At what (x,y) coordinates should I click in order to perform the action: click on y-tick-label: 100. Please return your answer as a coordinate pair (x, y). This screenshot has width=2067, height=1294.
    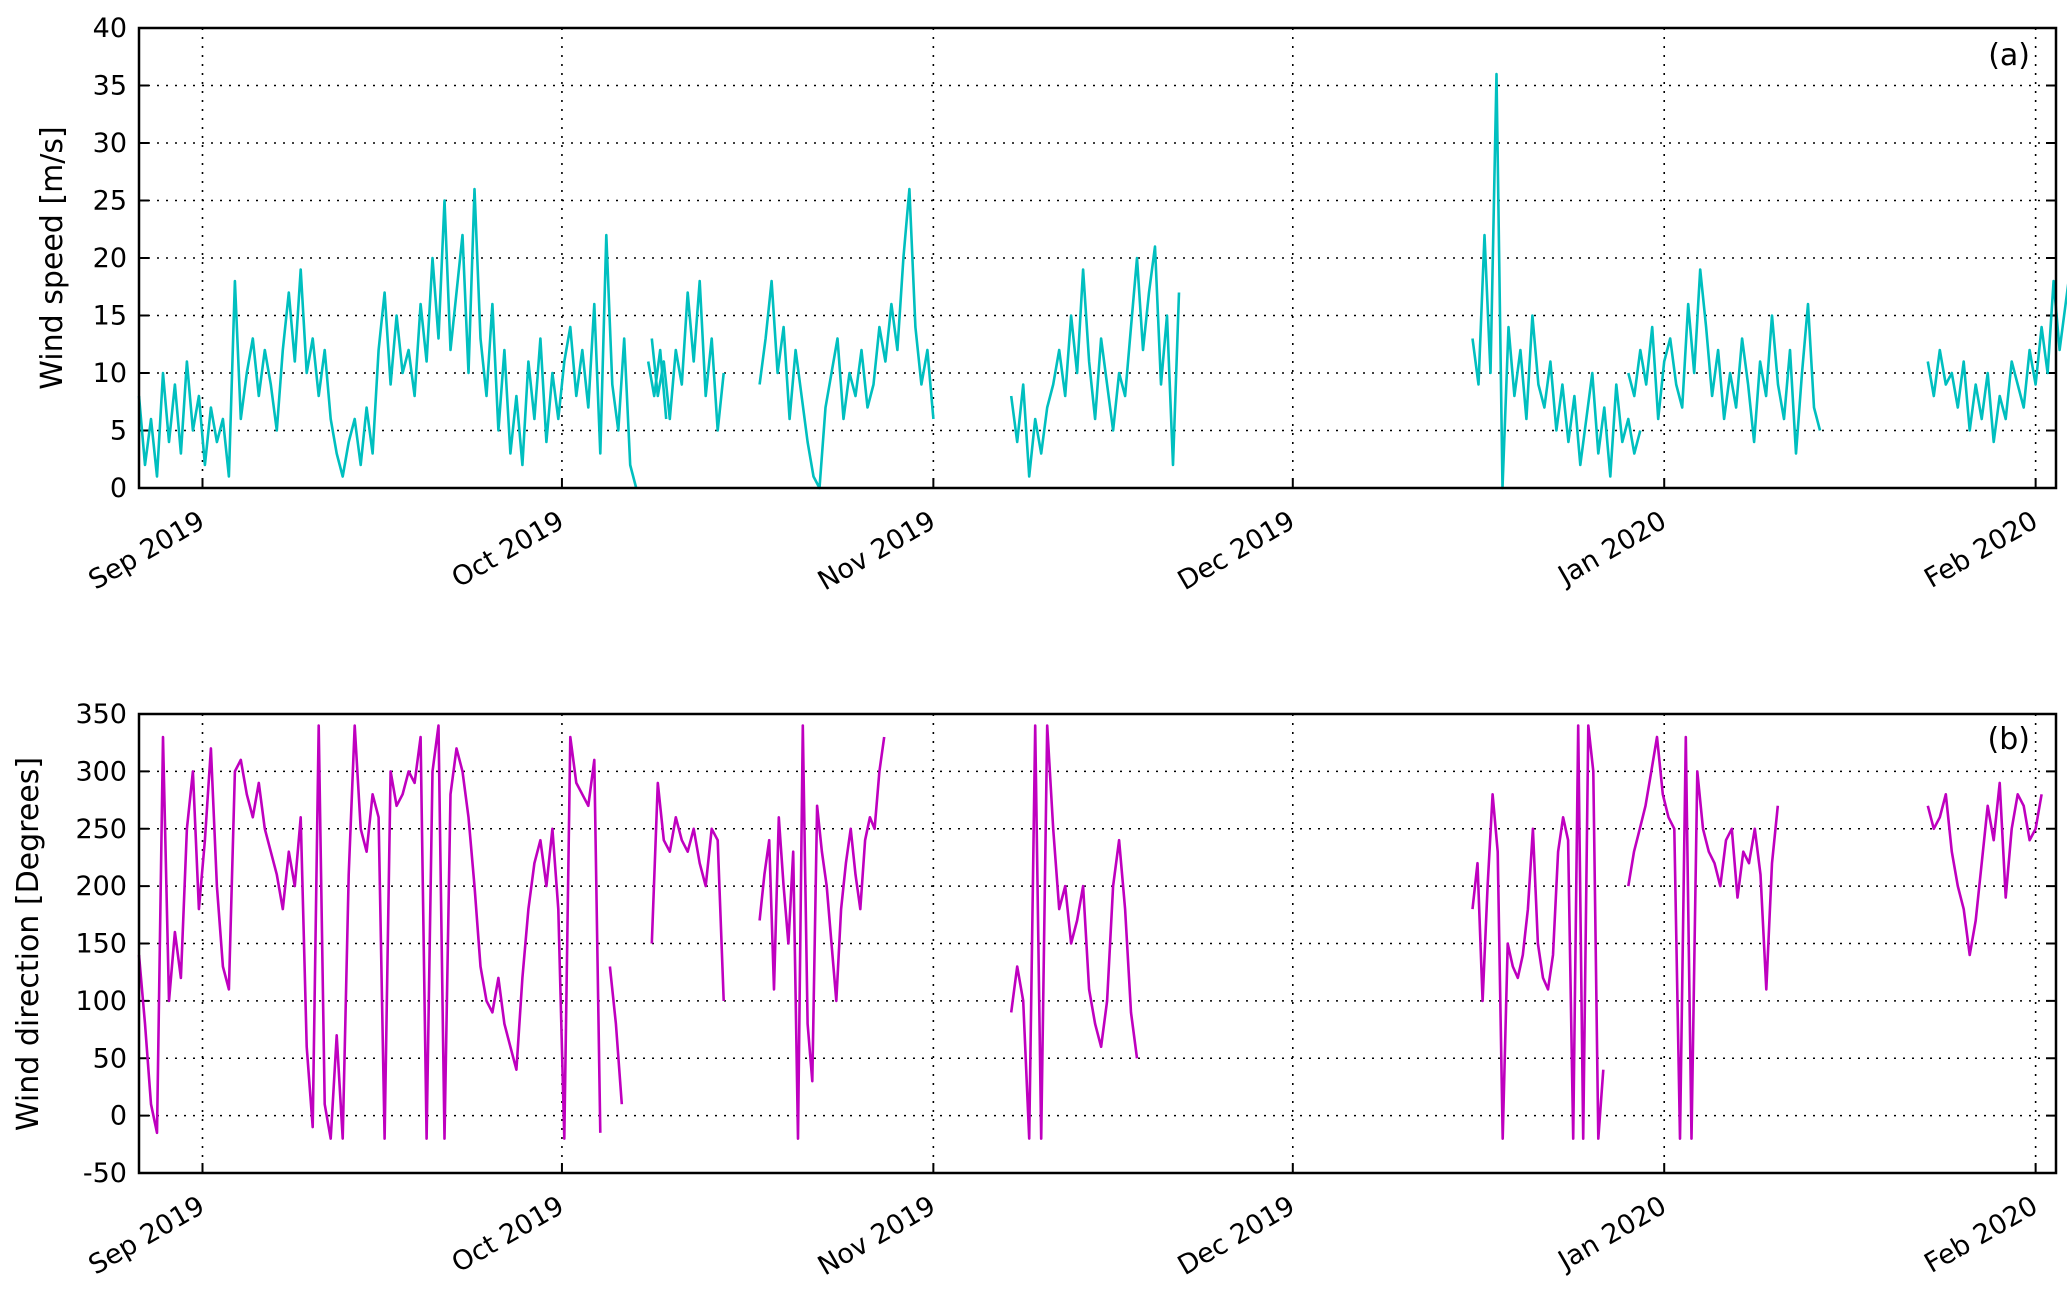
    Looking at the image, I should click on (101, 1001).